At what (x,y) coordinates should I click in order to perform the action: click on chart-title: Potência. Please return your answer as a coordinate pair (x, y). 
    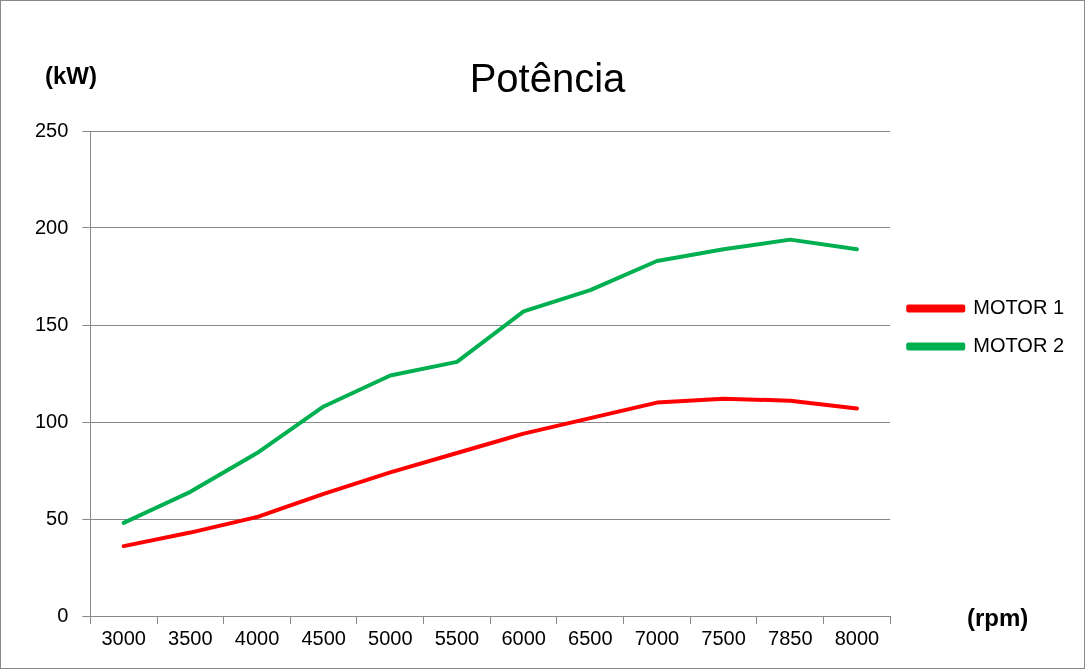
    Looking at the image, I should click on (548, 78).